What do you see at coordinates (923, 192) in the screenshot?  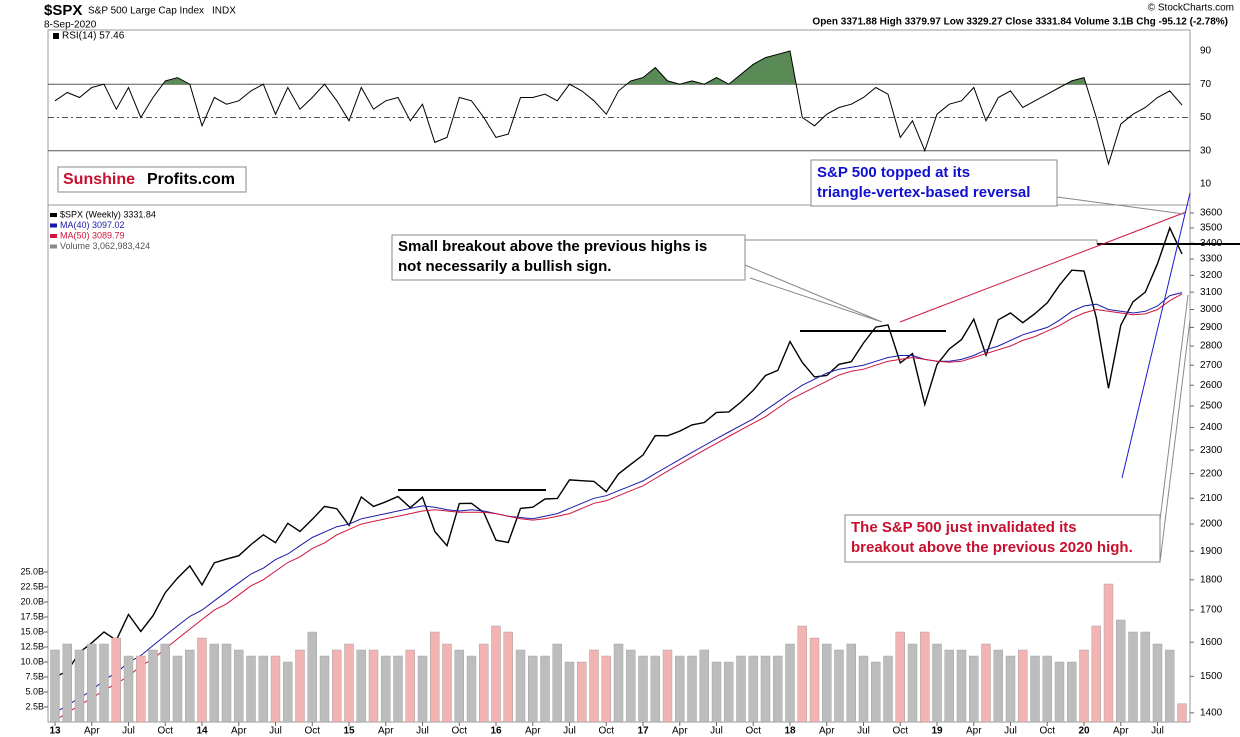 I see `annotation: triangle-vertex-based reversal` at bounding box center [923, 192].